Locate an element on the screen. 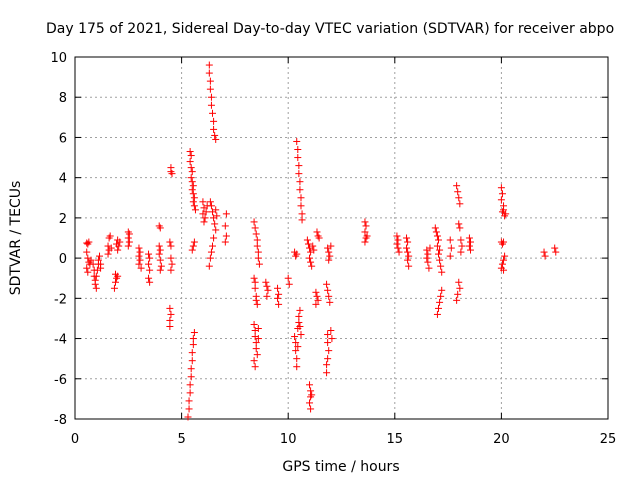  x-tick-label: 5 is located at coordinates (181, 439).